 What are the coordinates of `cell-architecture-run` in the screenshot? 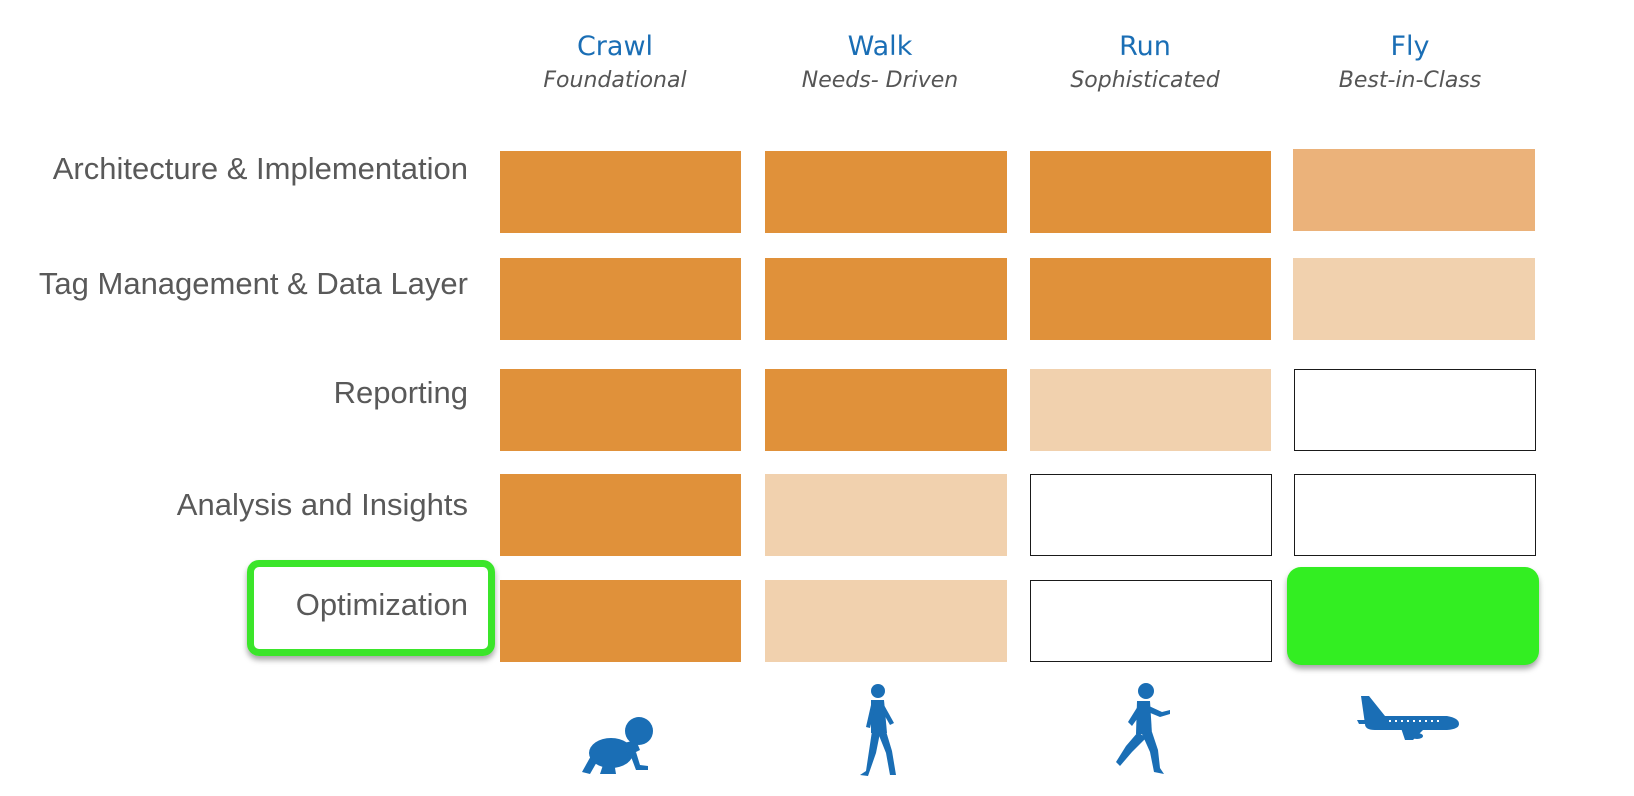 It's located at (1150, 192).